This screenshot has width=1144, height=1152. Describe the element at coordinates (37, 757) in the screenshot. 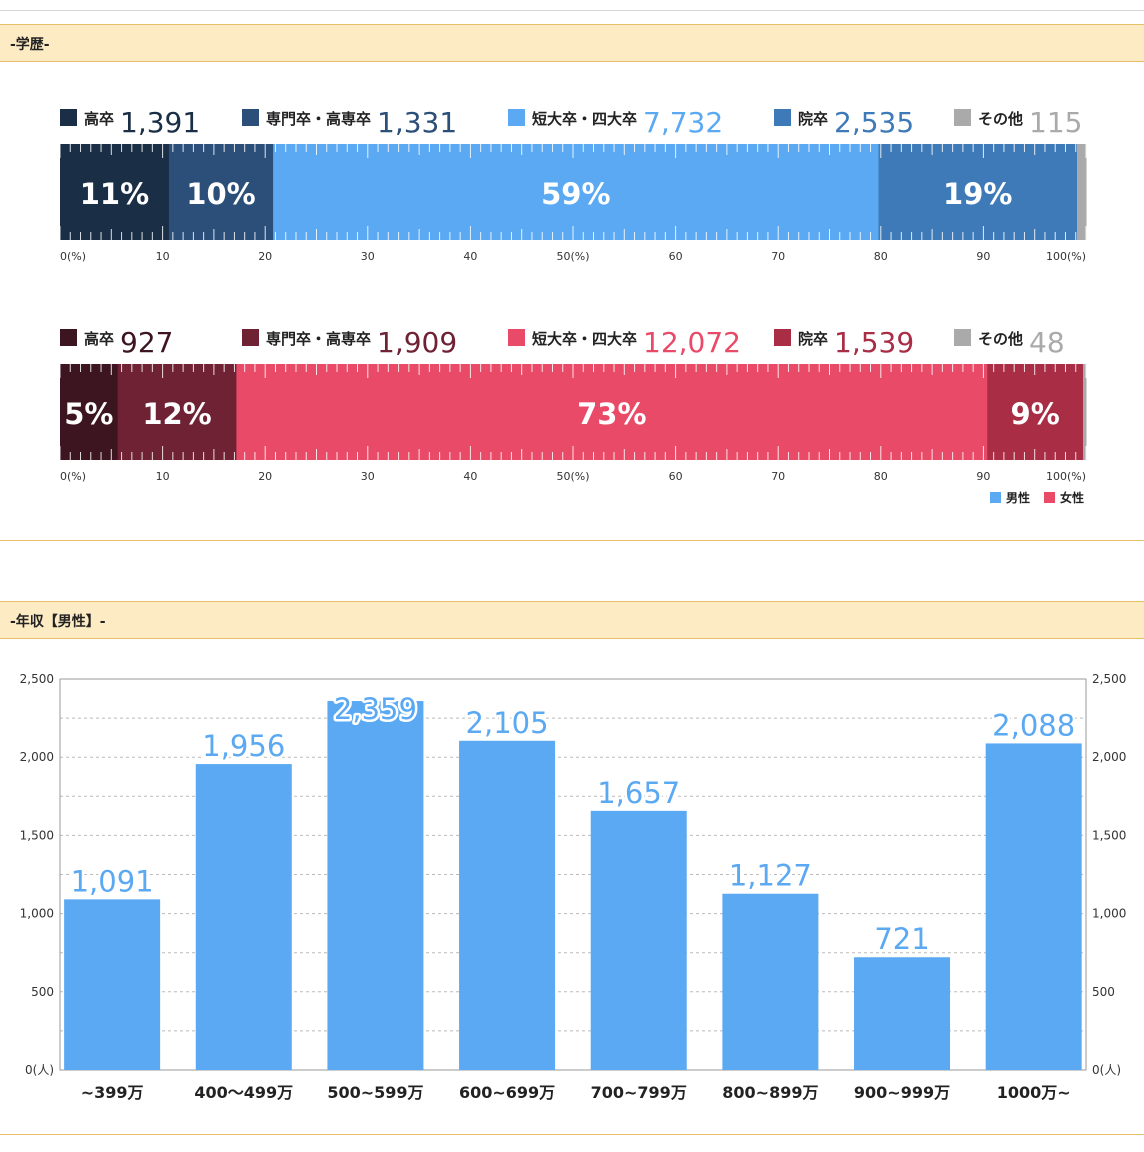

I see `y-tick-label-left: 2,000` at that location.